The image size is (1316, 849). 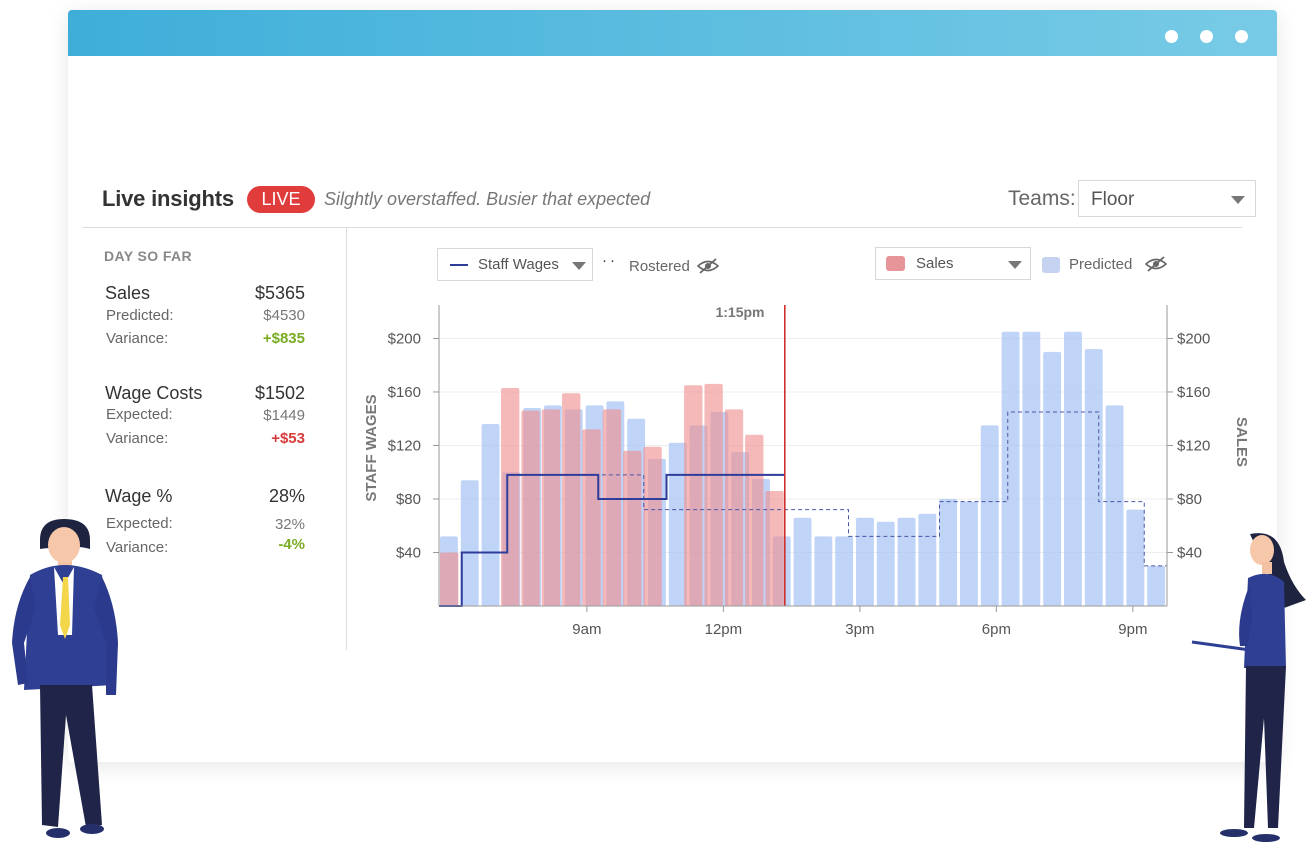 What do you see at coordinates (1248, 687) in the screenshot?
I see `businesswoman-illustration` at bounding box center [1248, 687].